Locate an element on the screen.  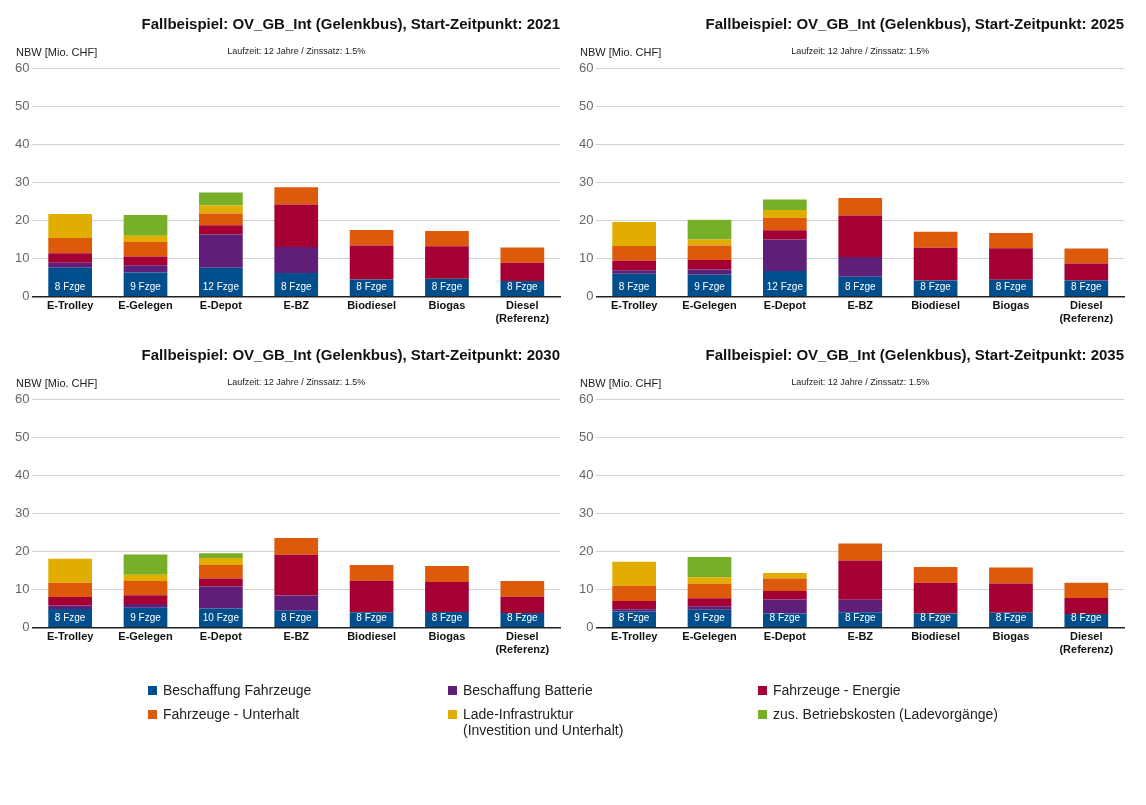
legend-label: Lade-Infrastruktur (Investition und Unterhalt) is located at coordinates (543, 722).